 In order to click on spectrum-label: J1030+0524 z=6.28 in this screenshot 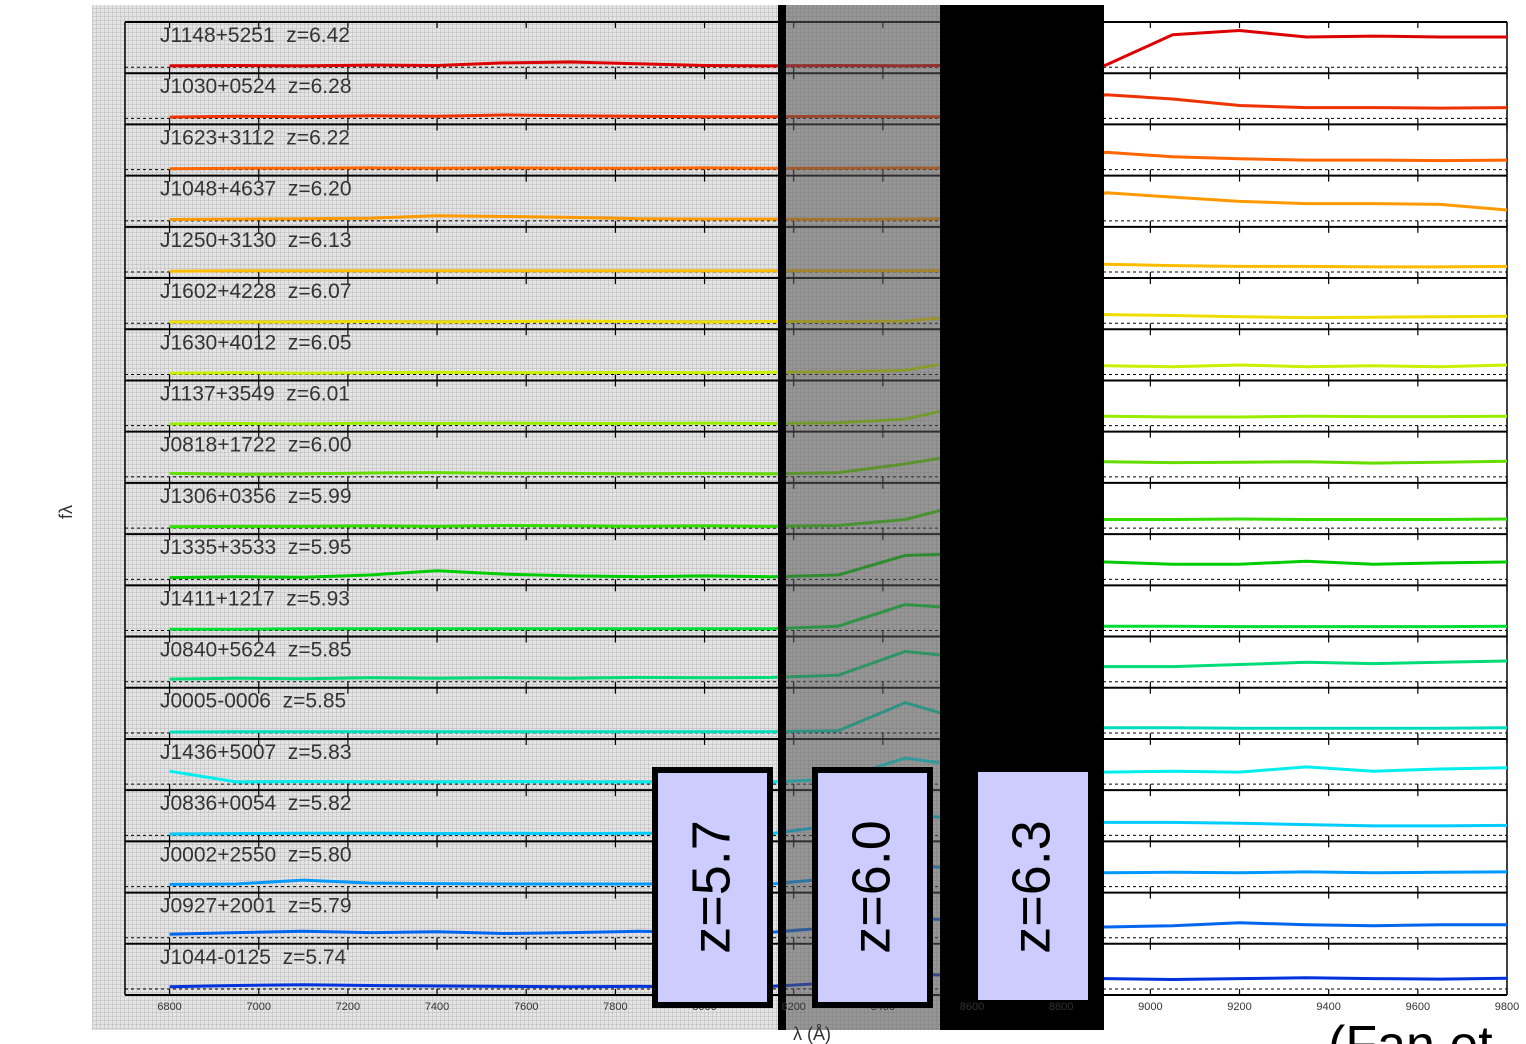, I will do `click(256, 86)`.